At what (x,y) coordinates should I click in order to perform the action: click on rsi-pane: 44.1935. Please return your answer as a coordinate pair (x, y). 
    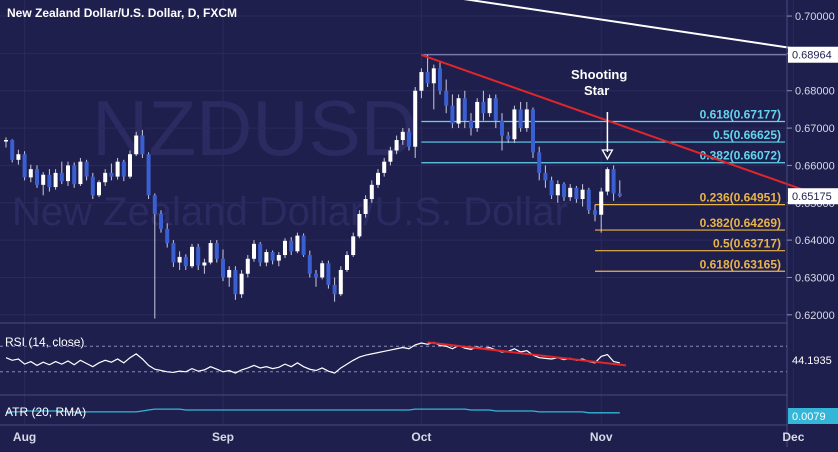
    Looking at the image, I should click on (419, 357).